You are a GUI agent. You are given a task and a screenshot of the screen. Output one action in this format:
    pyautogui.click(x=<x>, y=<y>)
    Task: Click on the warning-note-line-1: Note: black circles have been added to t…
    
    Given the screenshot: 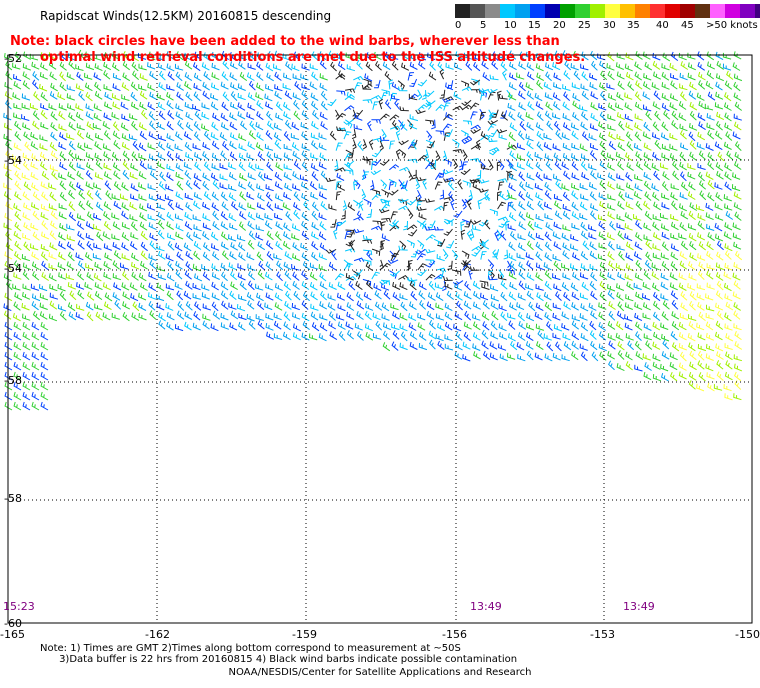 What is the action you would take?
    pyautogui.click(x=285, y=41)
    